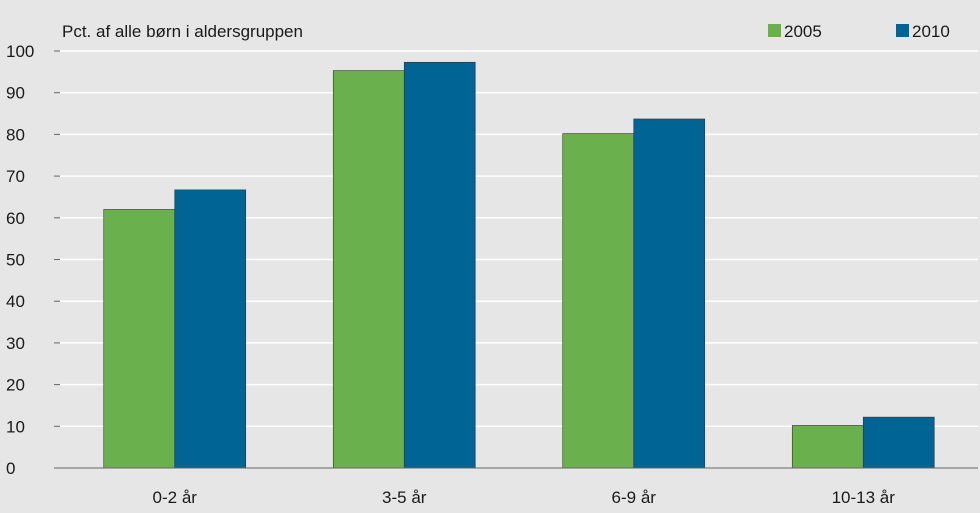 The image size is (980, 513). I want to click on y-tick-label: 40, so click(15, 301).